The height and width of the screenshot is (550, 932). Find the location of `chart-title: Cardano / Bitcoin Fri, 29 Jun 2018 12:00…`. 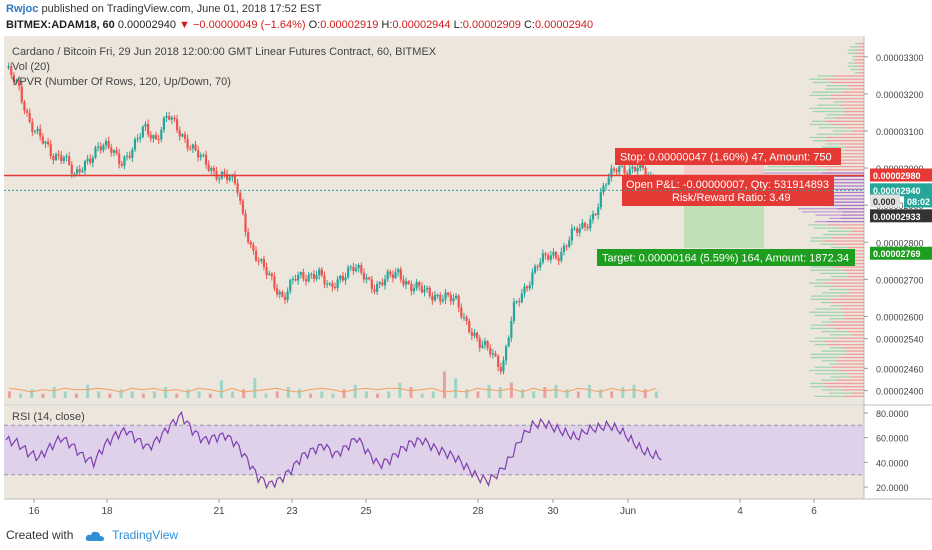

chart-title: Cardano / Bitcoin Fri, 29 Jun 2018 12:00… is located at coordinates (224, 52).